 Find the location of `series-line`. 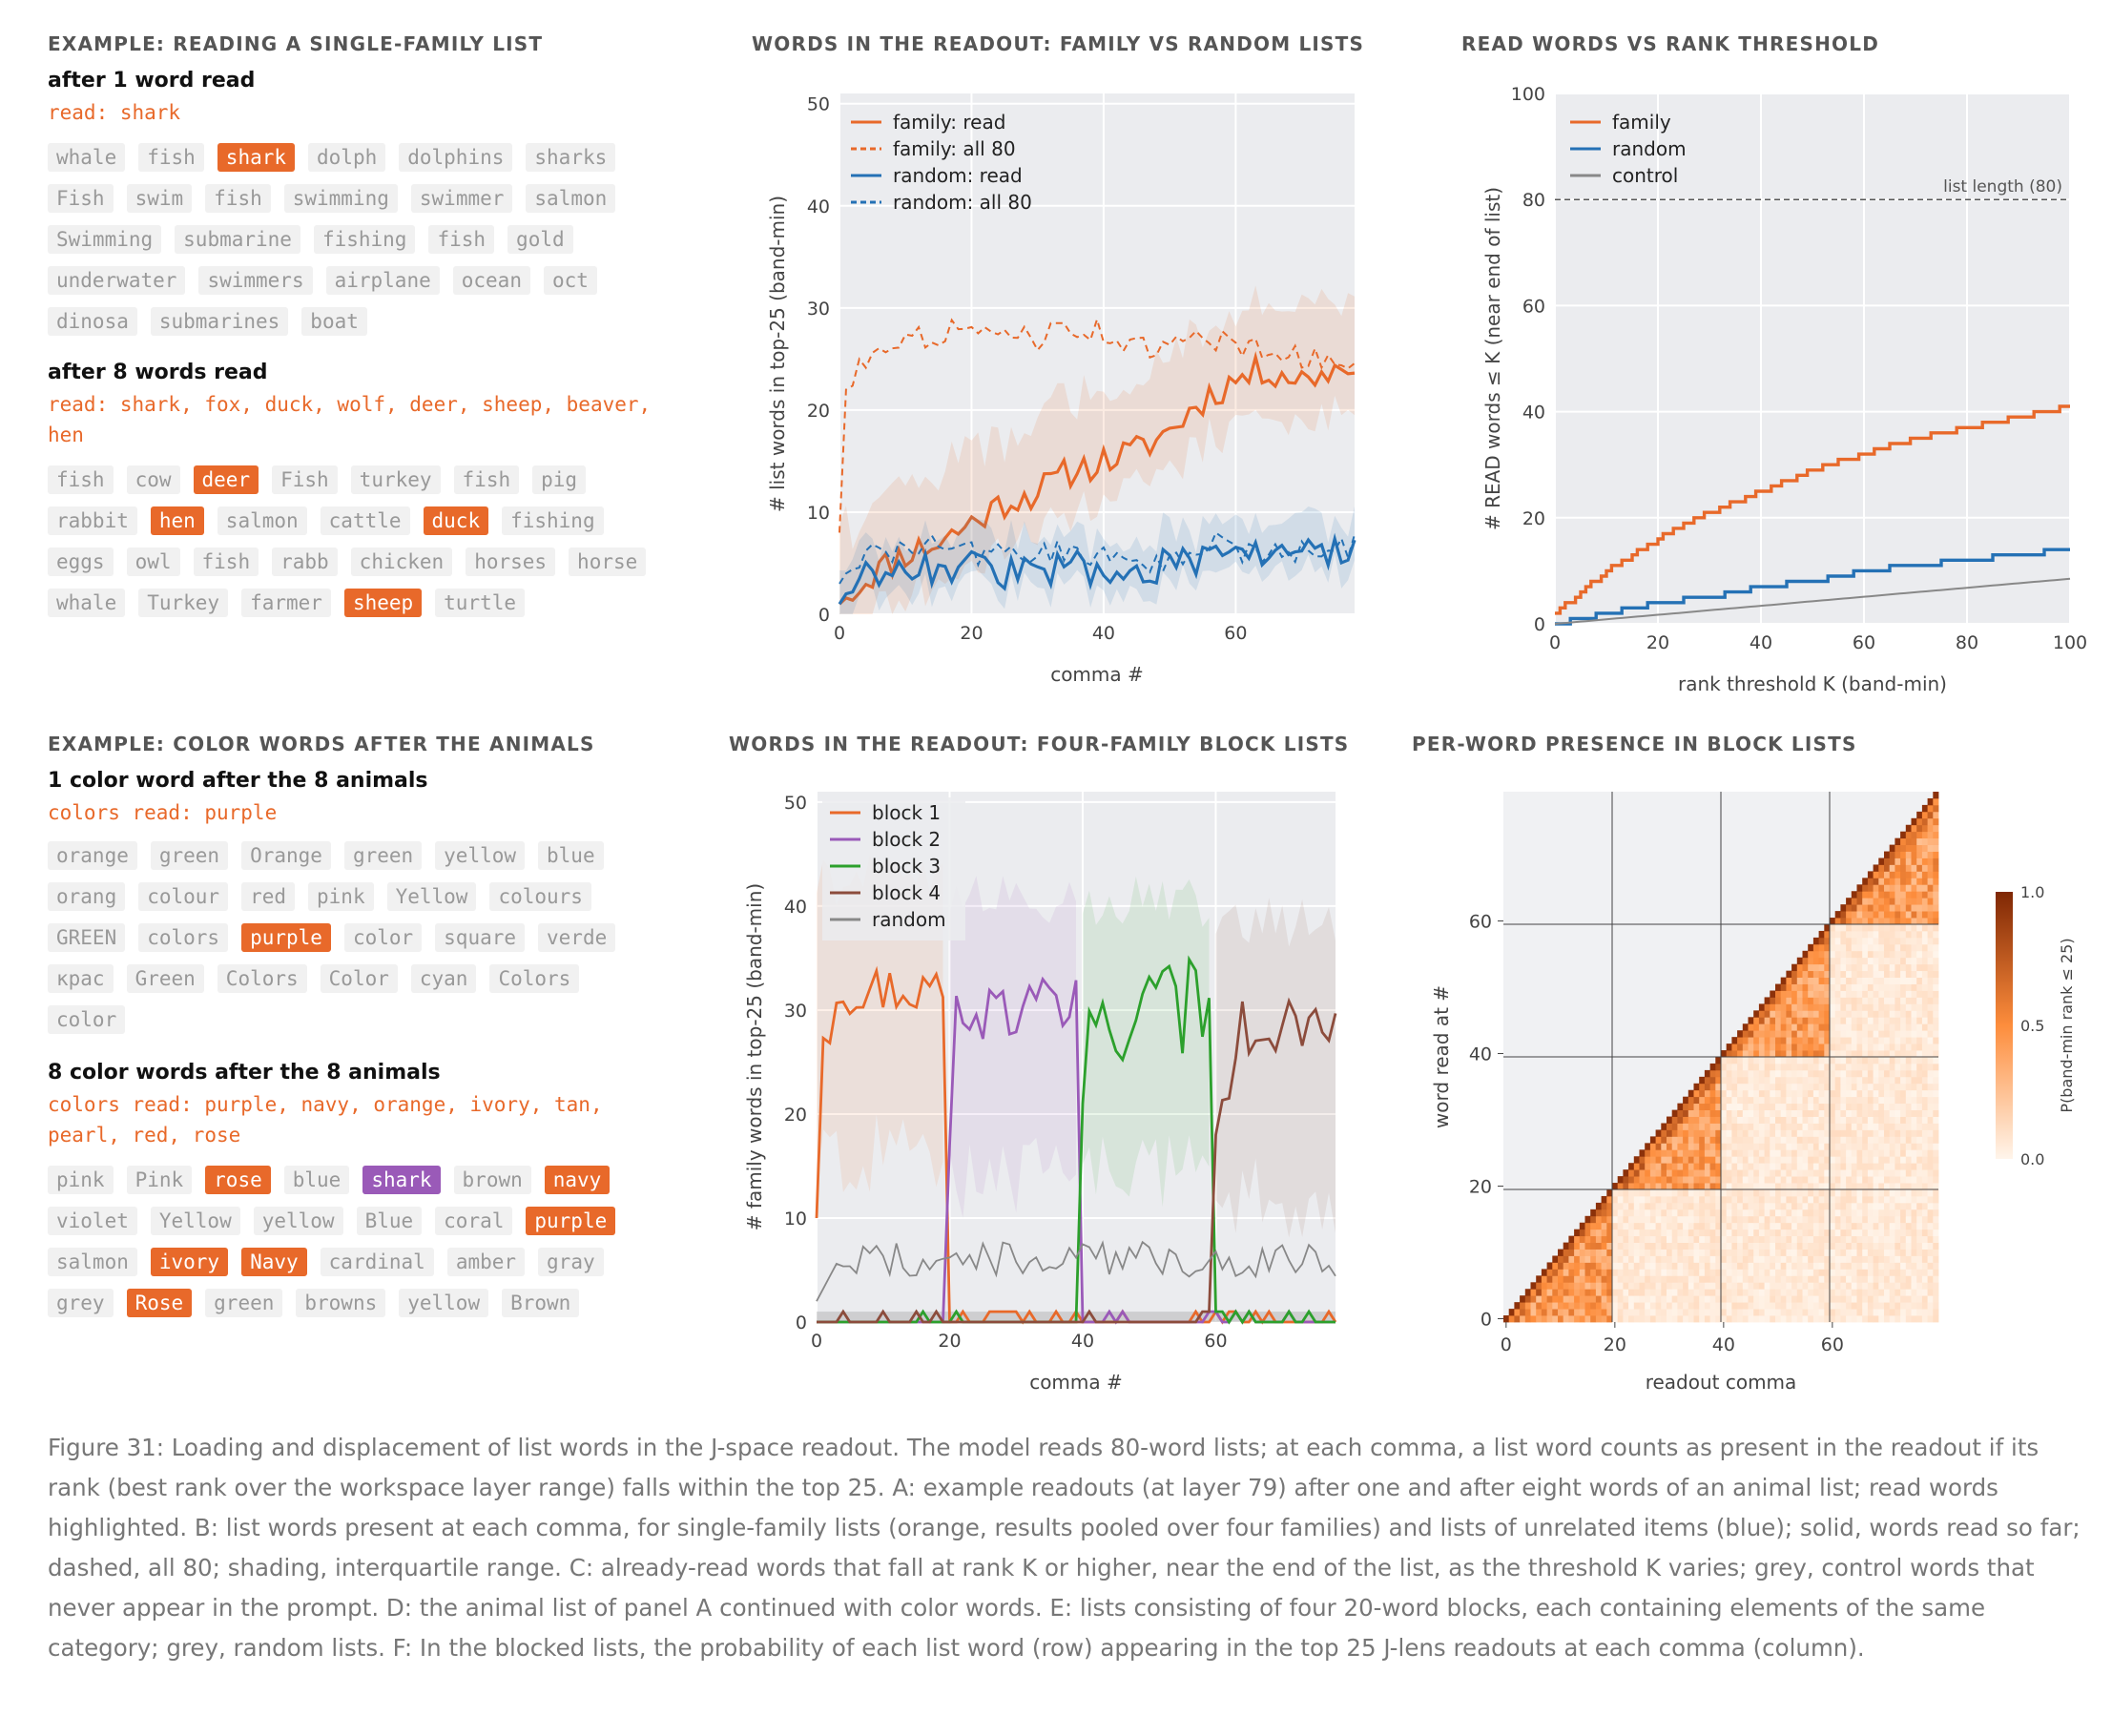

series-line is located at coordinates (1812, 509).